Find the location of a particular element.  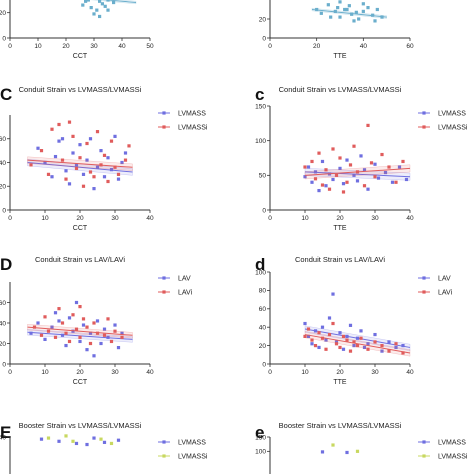

panel-letter: D is located at coordinates (6, 264).